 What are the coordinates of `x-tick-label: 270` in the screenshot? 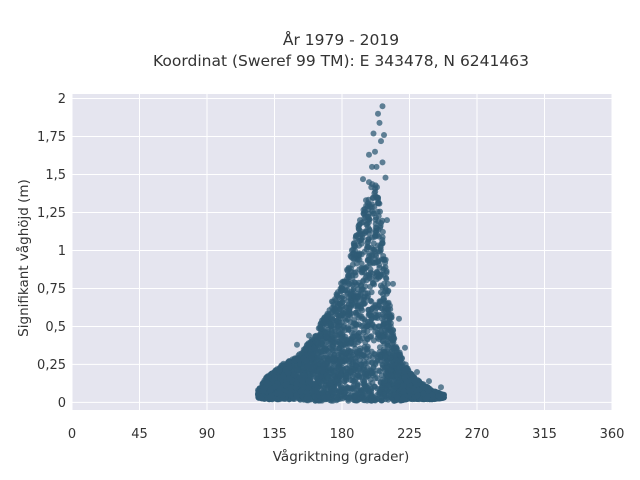 It's located at (477, 434).